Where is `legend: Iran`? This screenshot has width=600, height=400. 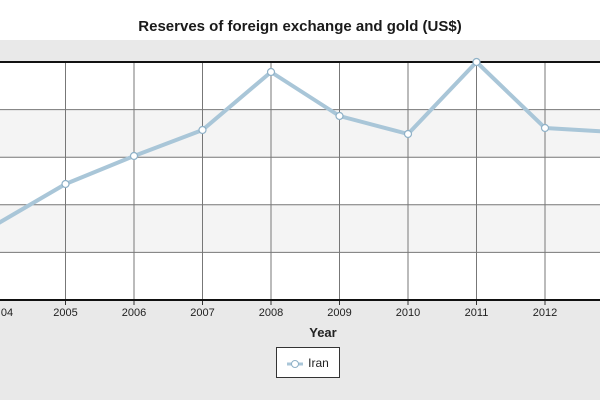
legend: Iran is located at coordinates (308, 362).